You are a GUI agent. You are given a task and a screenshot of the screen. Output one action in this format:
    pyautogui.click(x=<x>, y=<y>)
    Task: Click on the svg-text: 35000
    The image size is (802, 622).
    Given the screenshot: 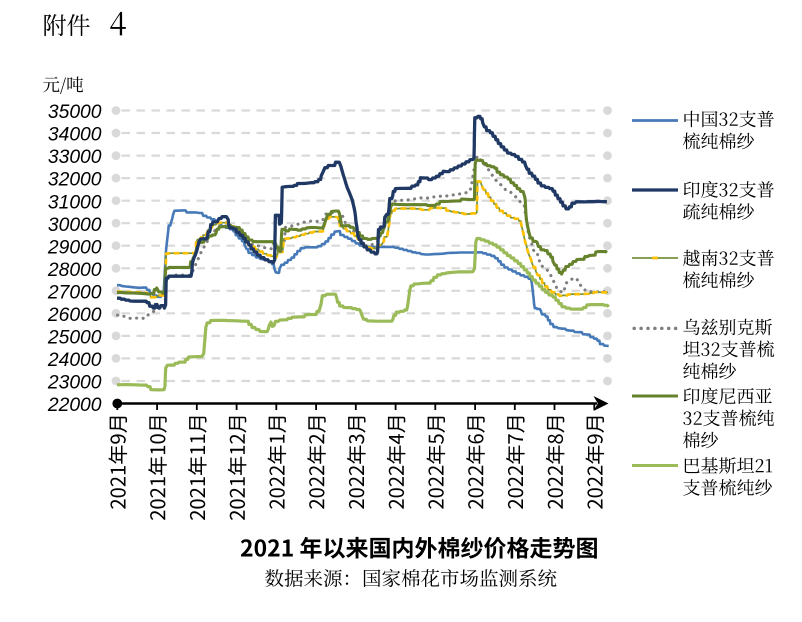 What is the action you would take?
    pyautogui.click(x=75, y=112)
    